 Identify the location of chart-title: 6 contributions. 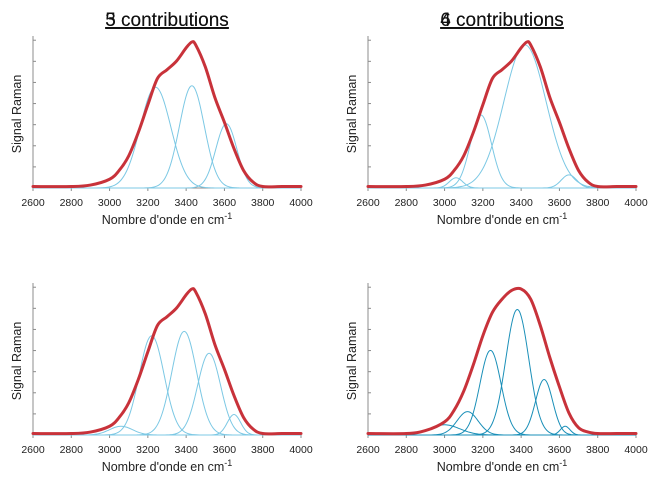
(502, 20).